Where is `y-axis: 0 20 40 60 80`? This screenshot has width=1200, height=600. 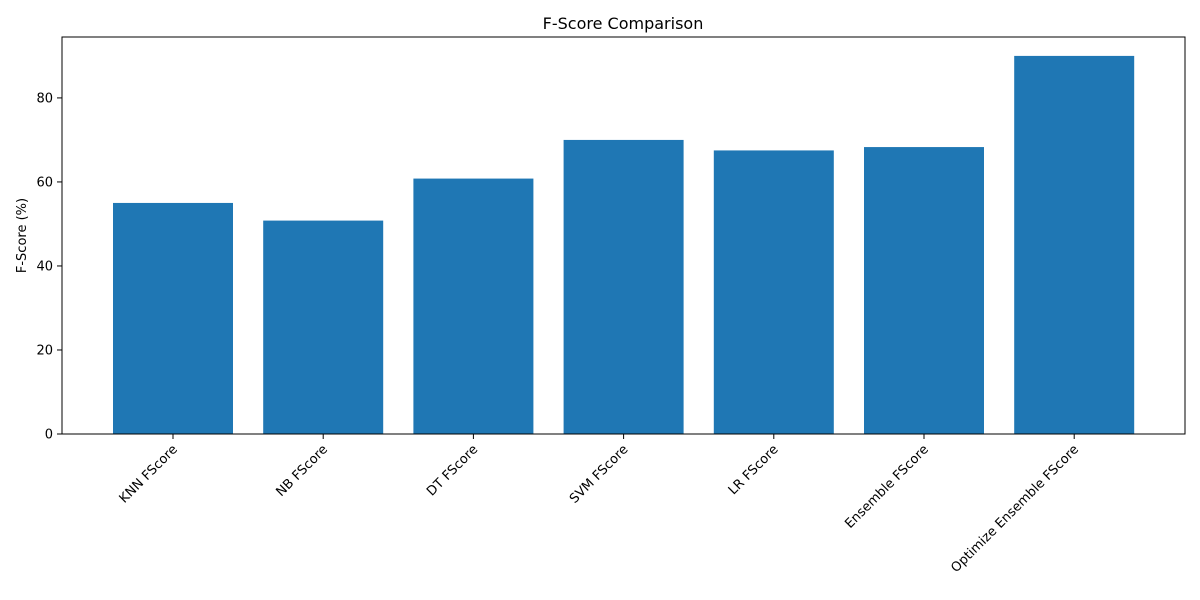
y-axis: 0 20 40 60 80 is located at coordinates (49, 267).